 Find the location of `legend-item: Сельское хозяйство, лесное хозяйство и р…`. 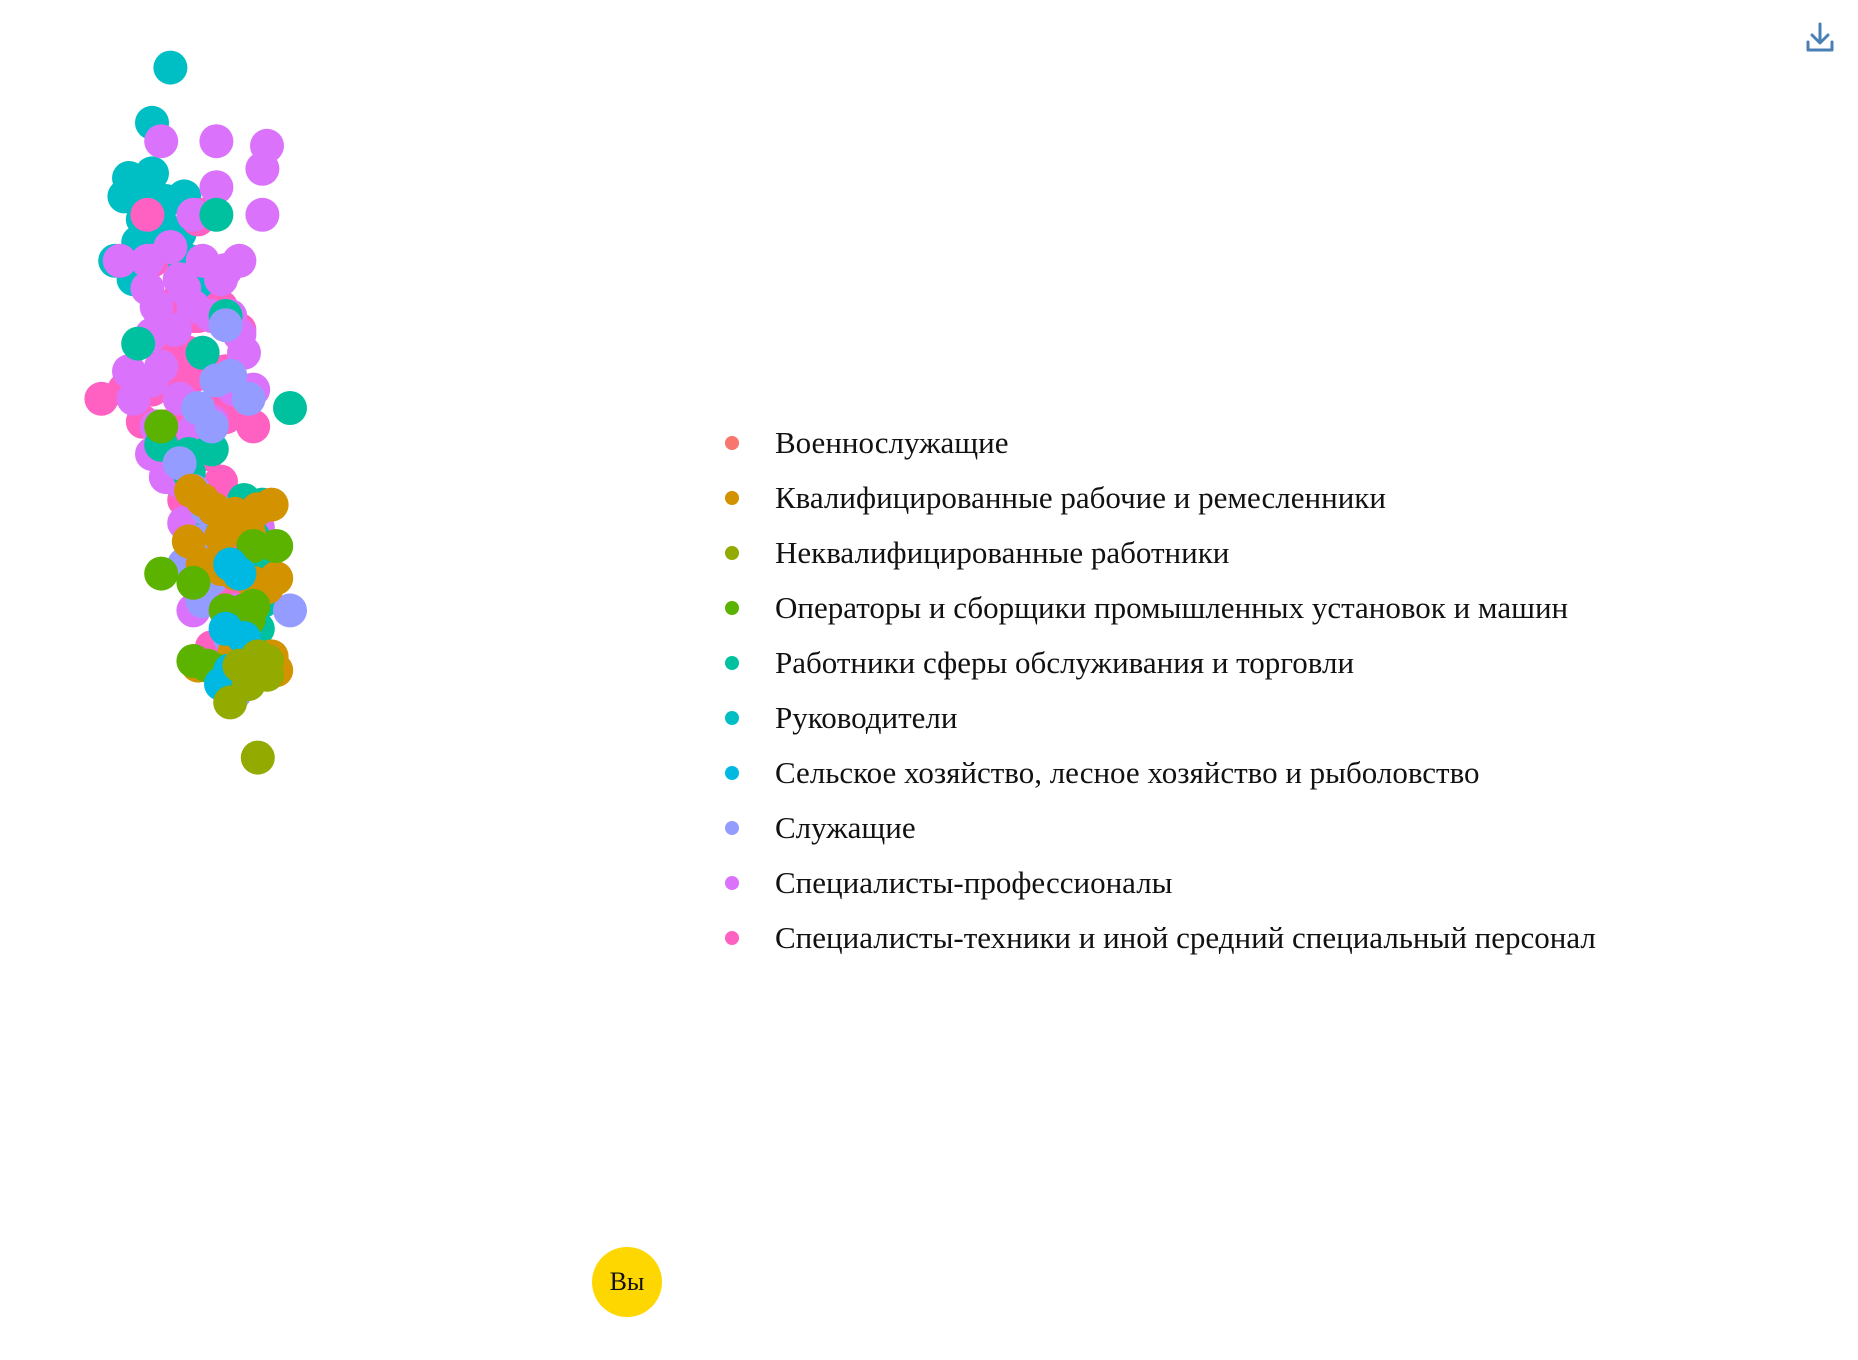

legend-item: Сельское хозяйство, лесное хозяйство и р… is located at coordinates (1160, 772).